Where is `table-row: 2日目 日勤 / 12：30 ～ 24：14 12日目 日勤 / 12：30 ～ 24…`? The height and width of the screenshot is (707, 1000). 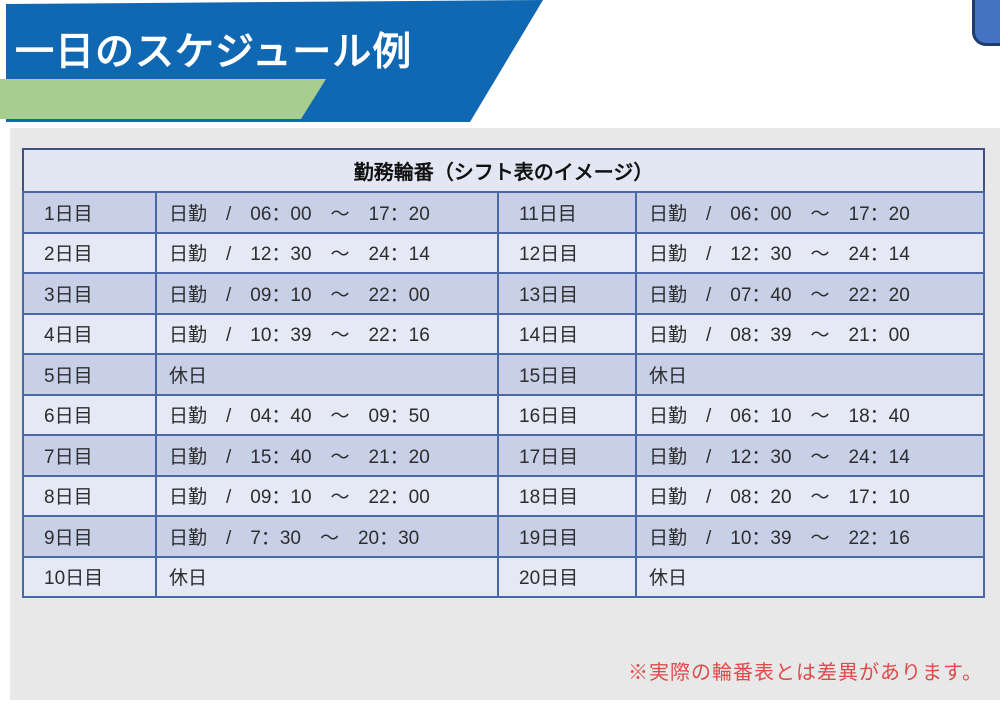
table-row: 2日目 日勤 / 12：30 ～ 24：14 12日目 日勤 / 12：30 ～ 24… is located at coordinates (504, 252).